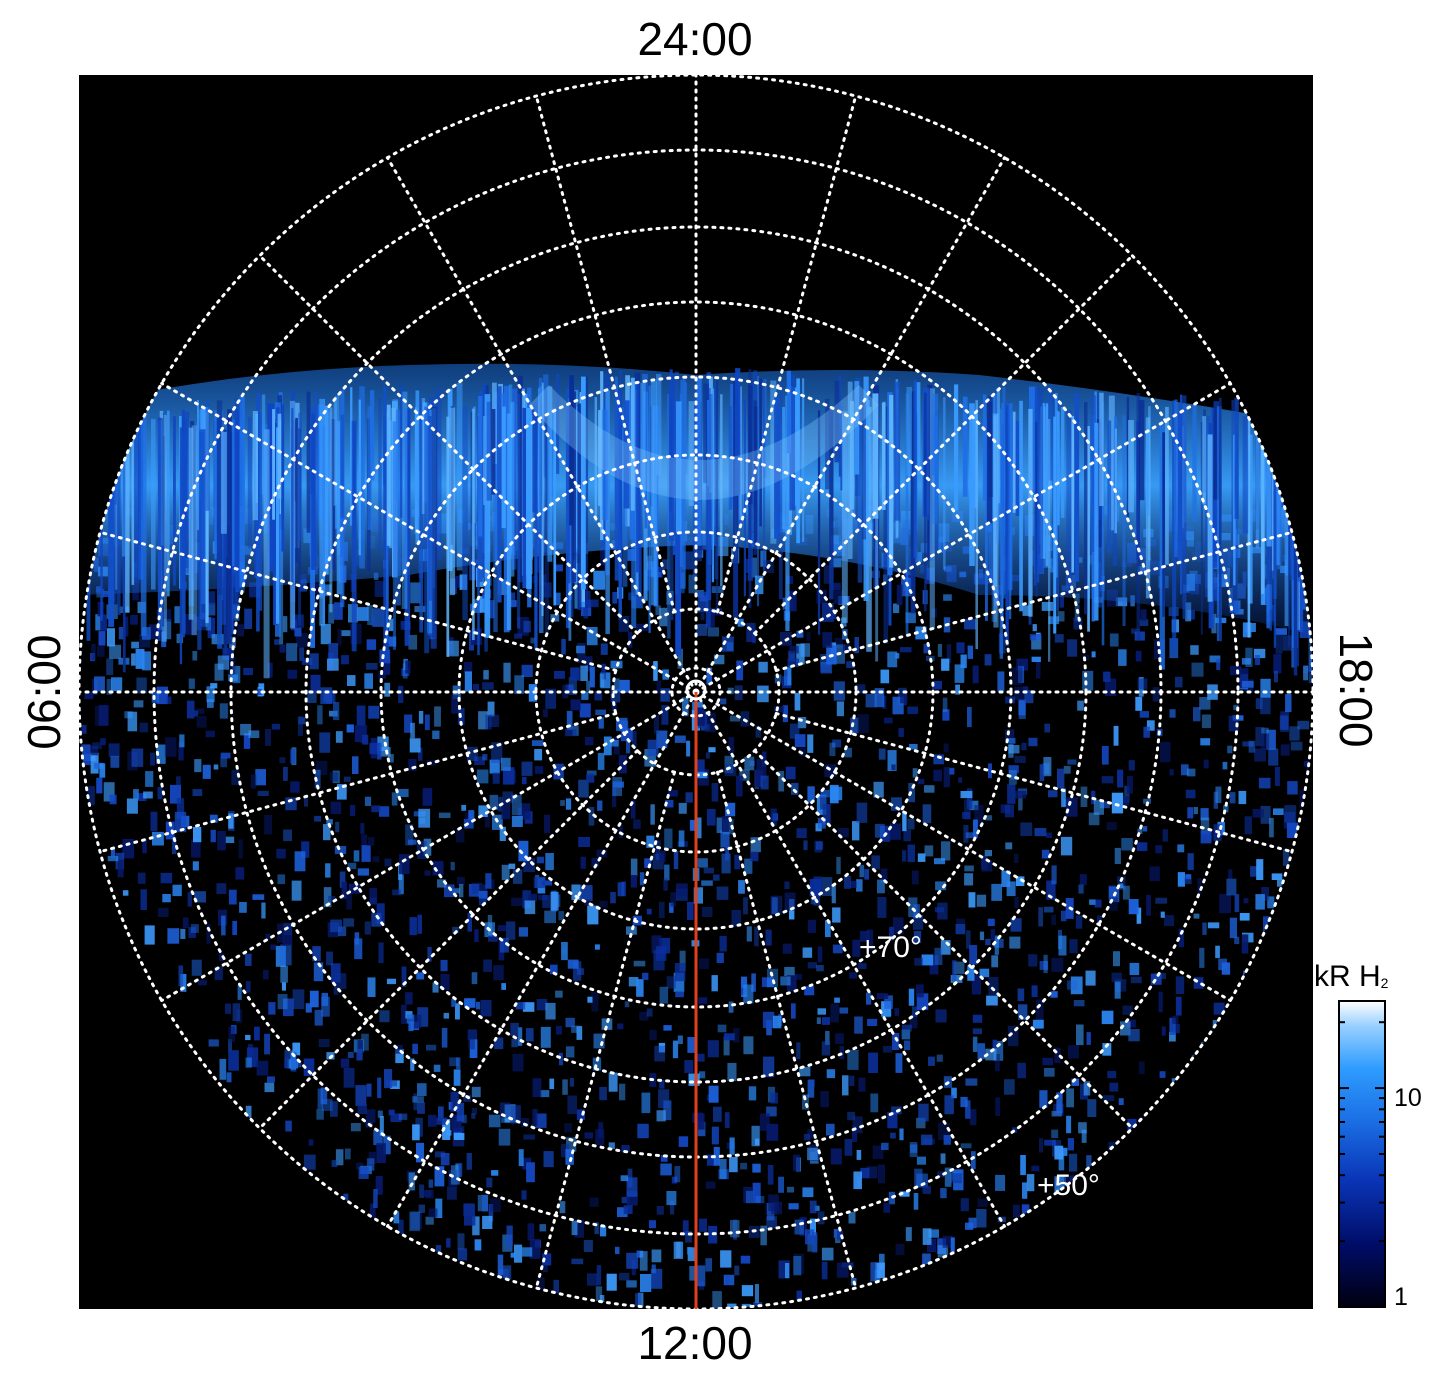 Image resolution: width=1447 pixels, height=1384 pixels. What do you see at coordinates (44, 692) in the screenshot?
I see `local-time-06-label: 06:00` at bounding box center [44, 692].